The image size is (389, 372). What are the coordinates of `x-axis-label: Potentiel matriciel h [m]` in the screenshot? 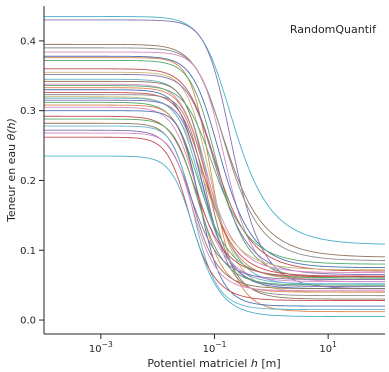 It's located at (213, 363).